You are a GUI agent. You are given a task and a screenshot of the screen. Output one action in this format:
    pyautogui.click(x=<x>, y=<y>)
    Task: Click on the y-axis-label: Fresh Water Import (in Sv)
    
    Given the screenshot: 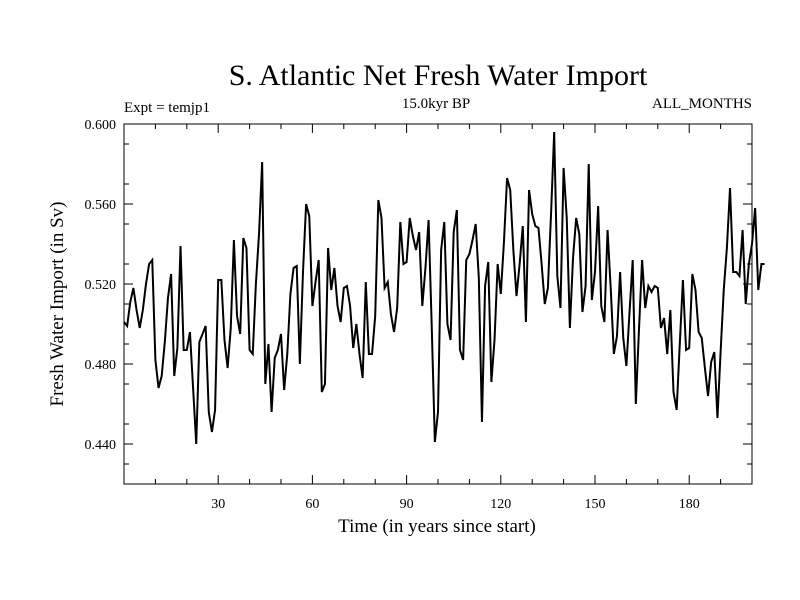 What is the action you would take?
    pyautogui.click(x=57, y=304)
    